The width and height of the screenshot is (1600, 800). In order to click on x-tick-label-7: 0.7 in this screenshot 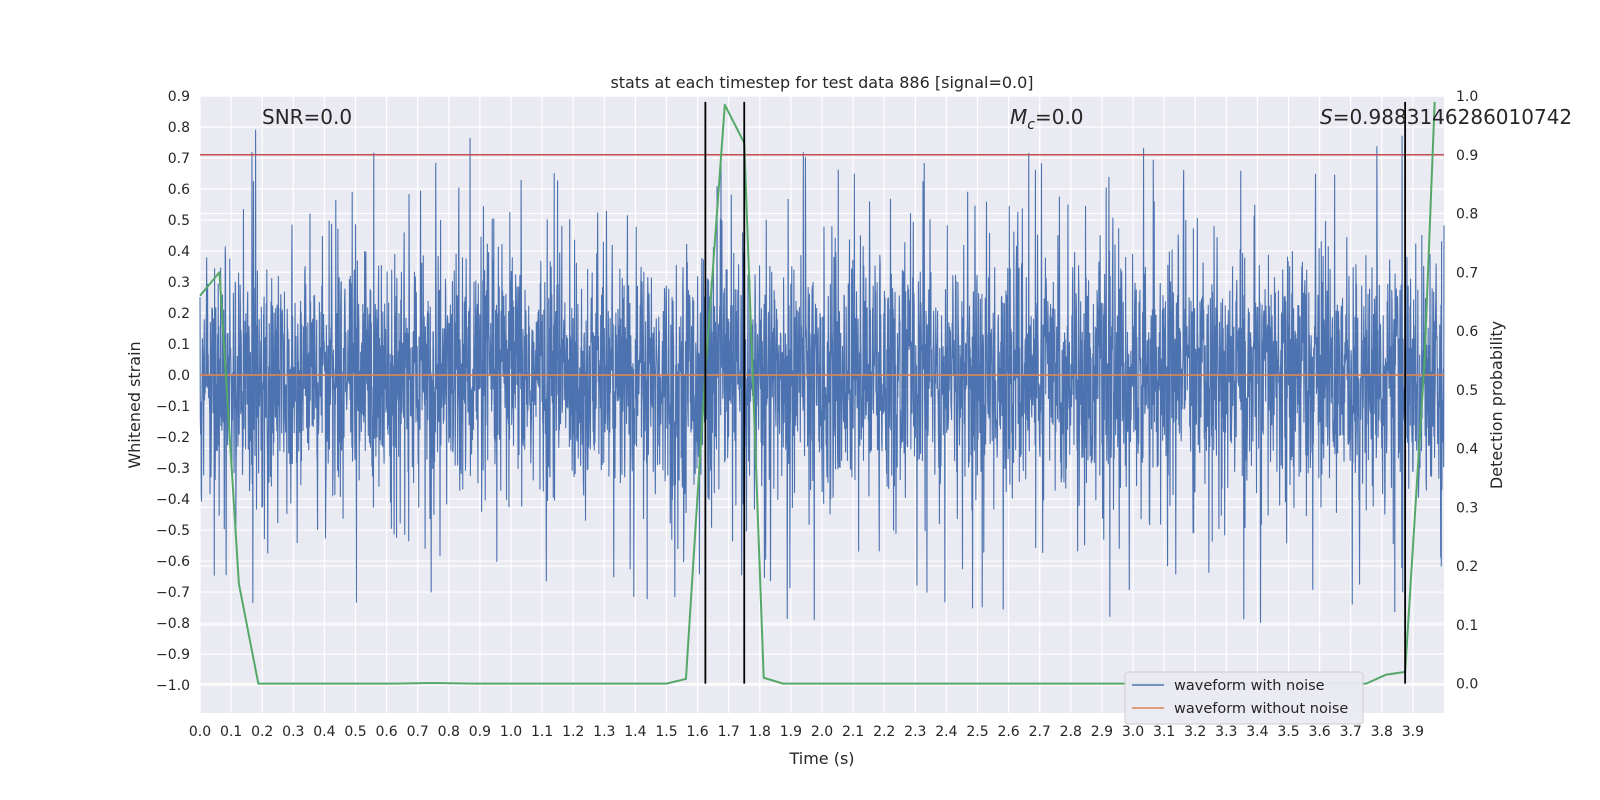, I will do `click(418, 732)`.